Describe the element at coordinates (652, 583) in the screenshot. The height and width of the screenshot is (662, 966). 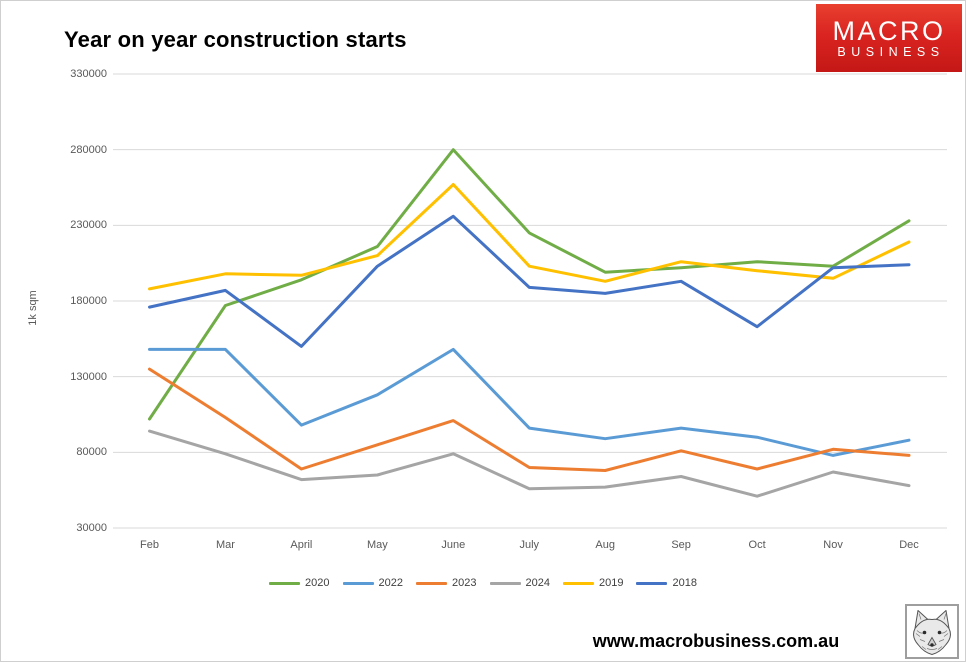
I see `legend-marker-2018` at that location.